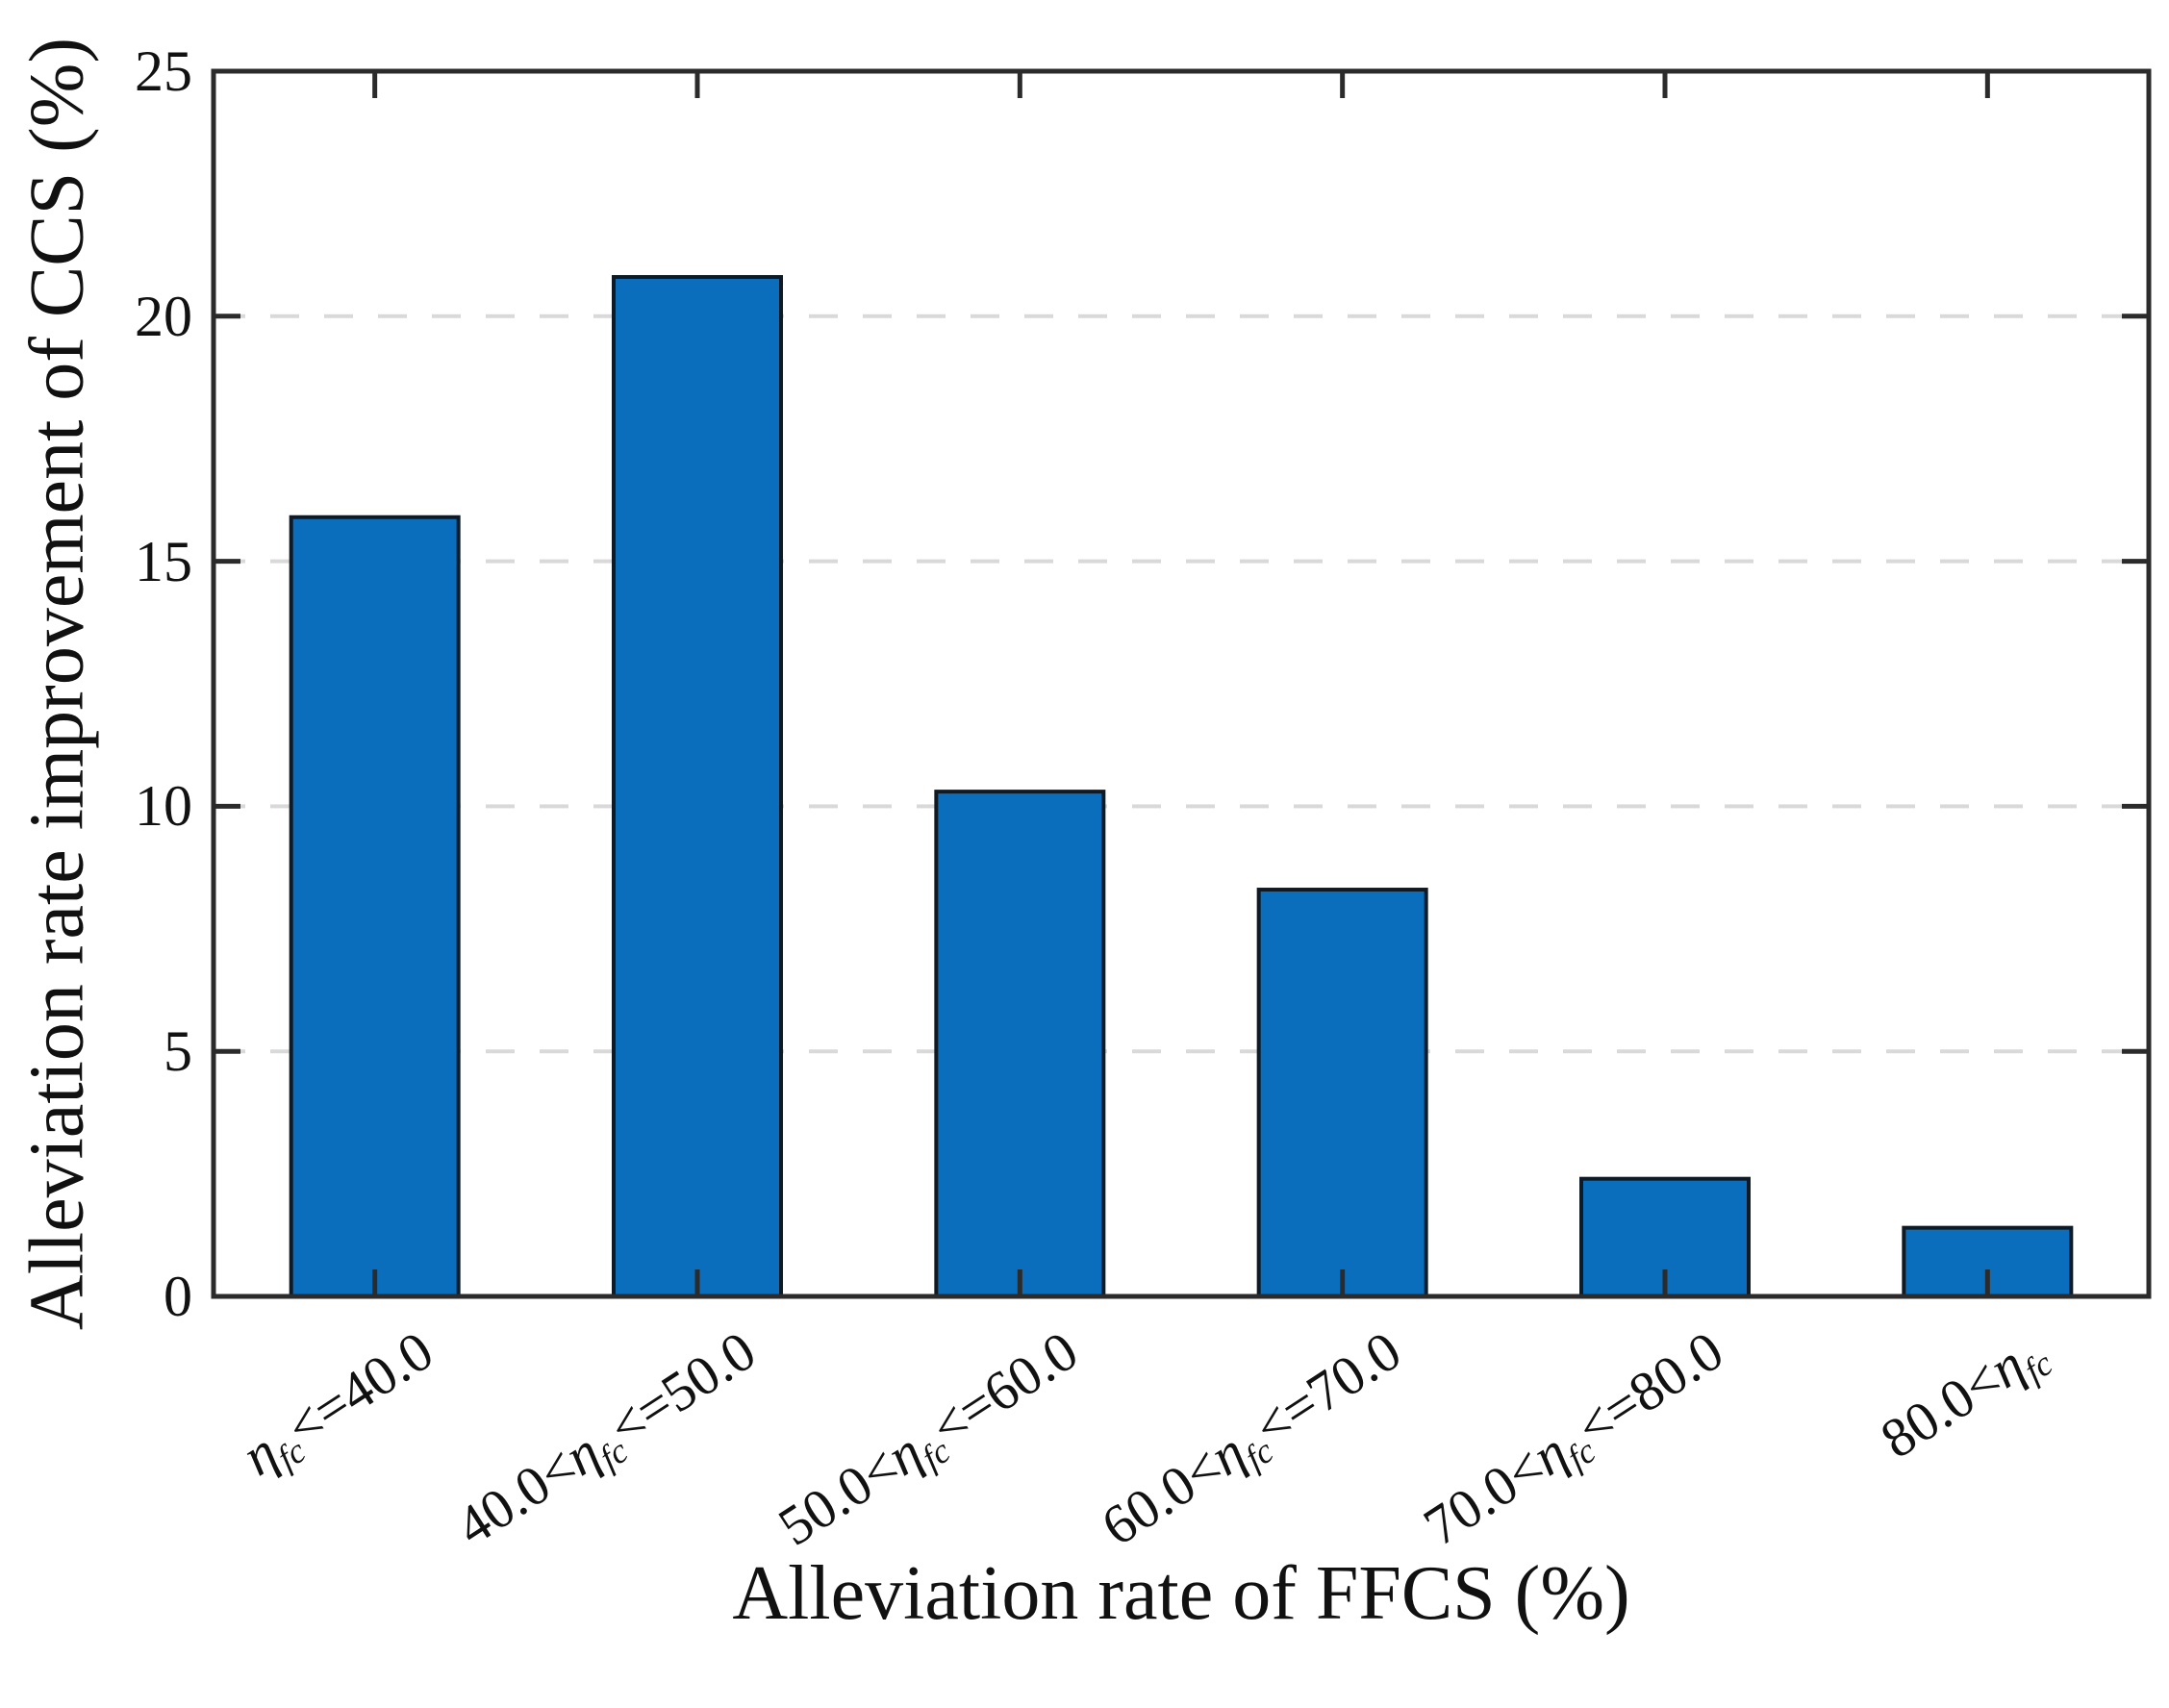 This screenshot has height=1708, width=2169. Describe the element at coordinates (178, 1296) in the screenshot. I see `y-tick-label: 0` at that location.